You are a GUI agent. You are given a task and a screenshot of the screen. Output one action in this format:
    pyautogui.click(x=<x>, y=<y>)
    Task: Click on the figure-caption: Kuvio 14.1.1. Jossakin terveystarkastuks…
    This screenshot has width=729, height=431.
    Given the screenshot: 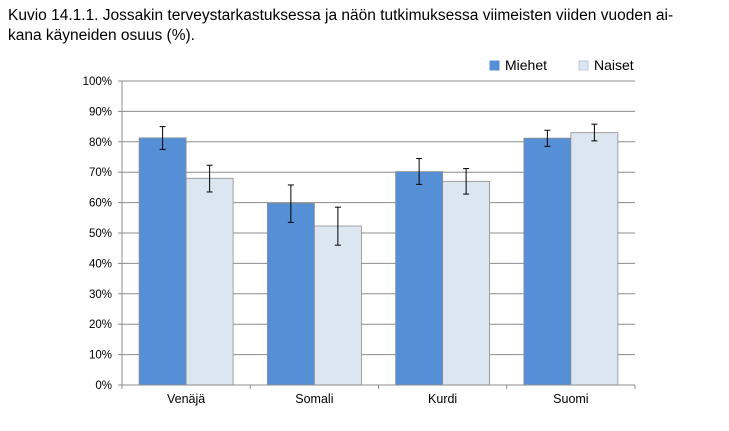 What is the action you would take?
    pyautogui.click(x=358, y=26)
    